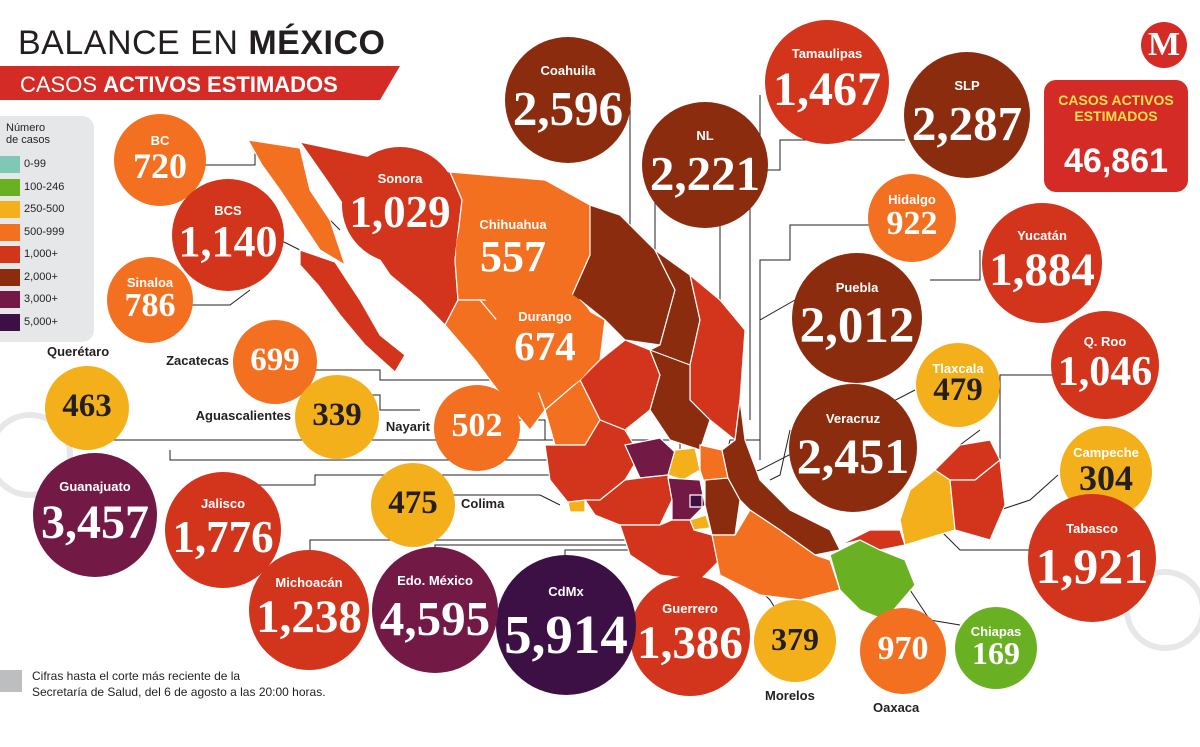  Describe the element at coordinates (352, 311) in the screenshot. I see `region-baja-california-sur` at that location.